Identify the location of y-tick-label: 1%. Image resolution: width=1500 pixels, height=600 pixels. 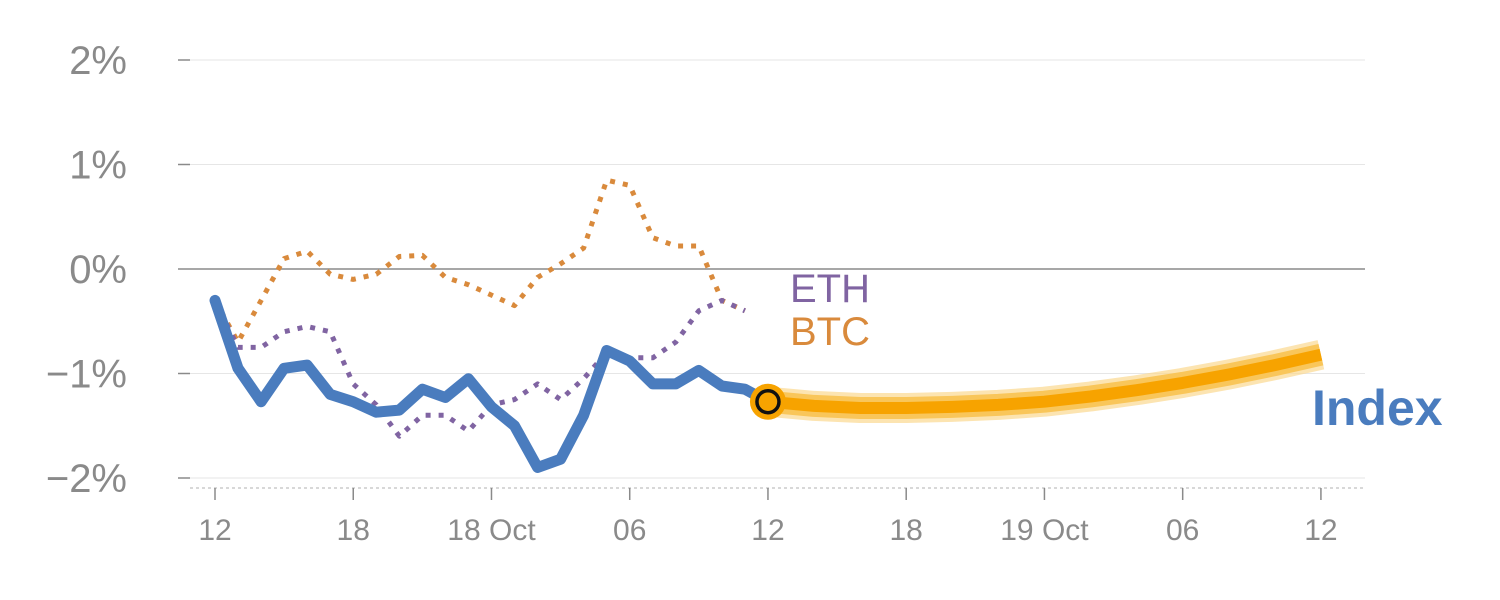
(98, 166).